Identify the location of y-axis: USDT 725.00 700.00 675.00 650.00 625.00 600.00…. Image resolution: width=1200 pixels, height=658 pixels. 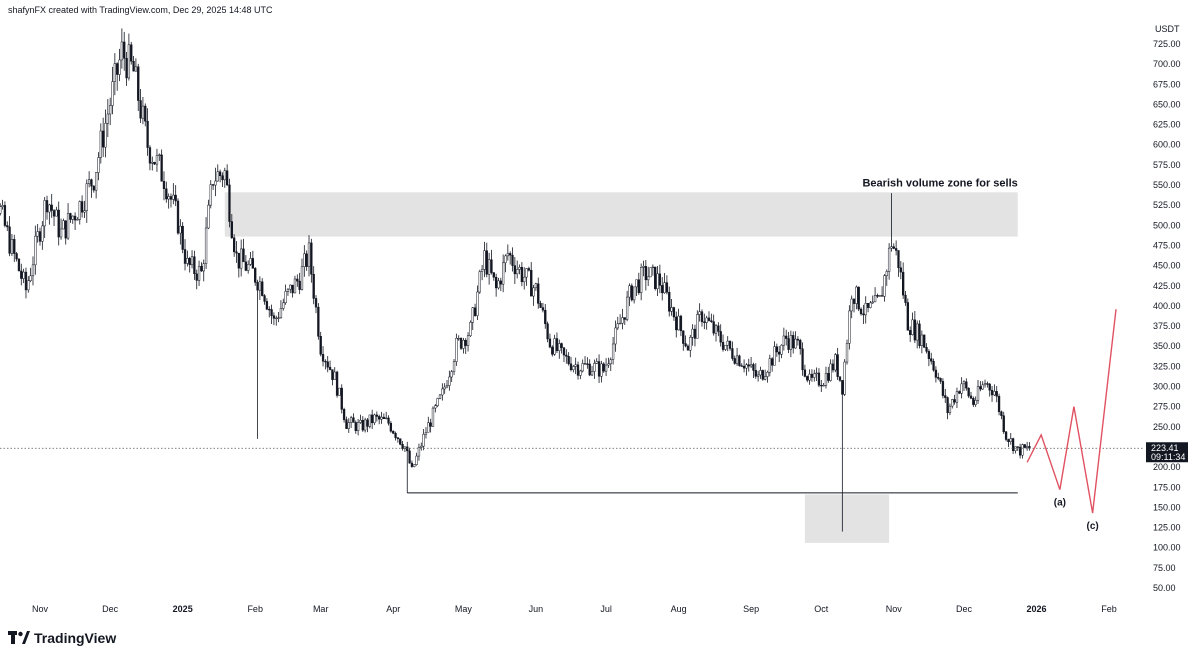
(1167, 308).